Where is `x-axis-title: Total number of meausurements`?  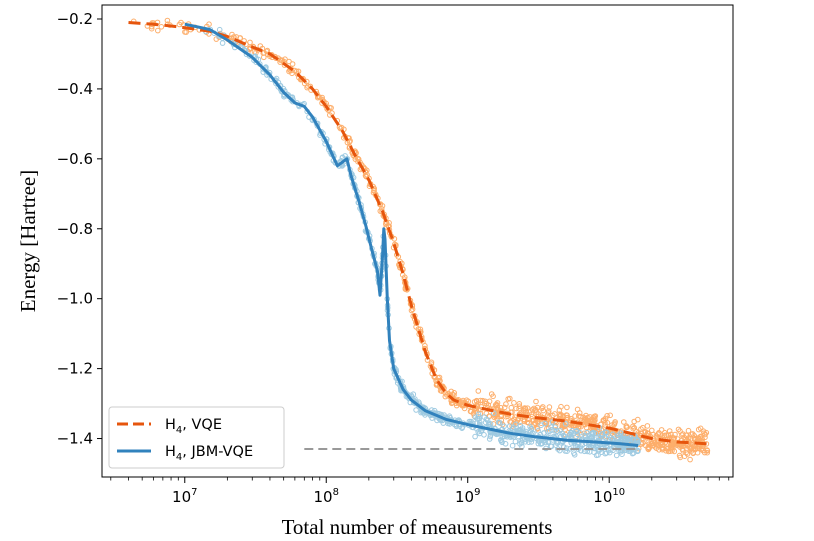 x-axis-title: Total number of meausurements is located at coordinates (417, 527).